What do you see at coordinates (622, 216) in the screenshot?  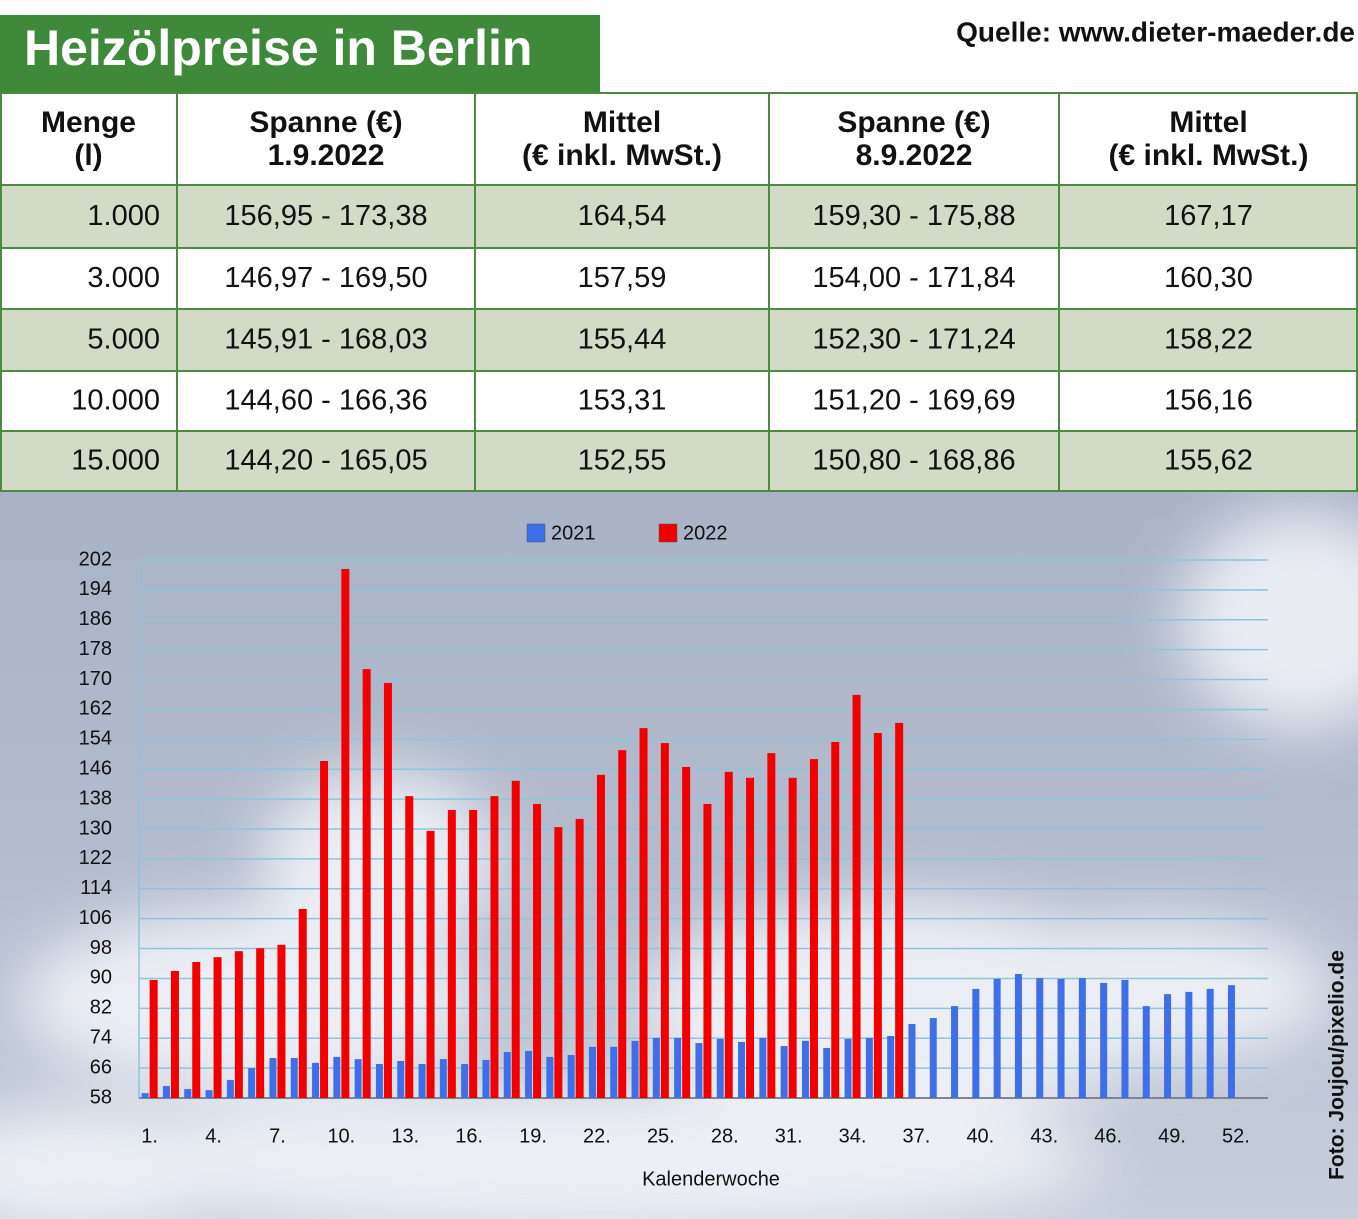 I see `table-cell: 164,54` at bounding box center [622, 216].